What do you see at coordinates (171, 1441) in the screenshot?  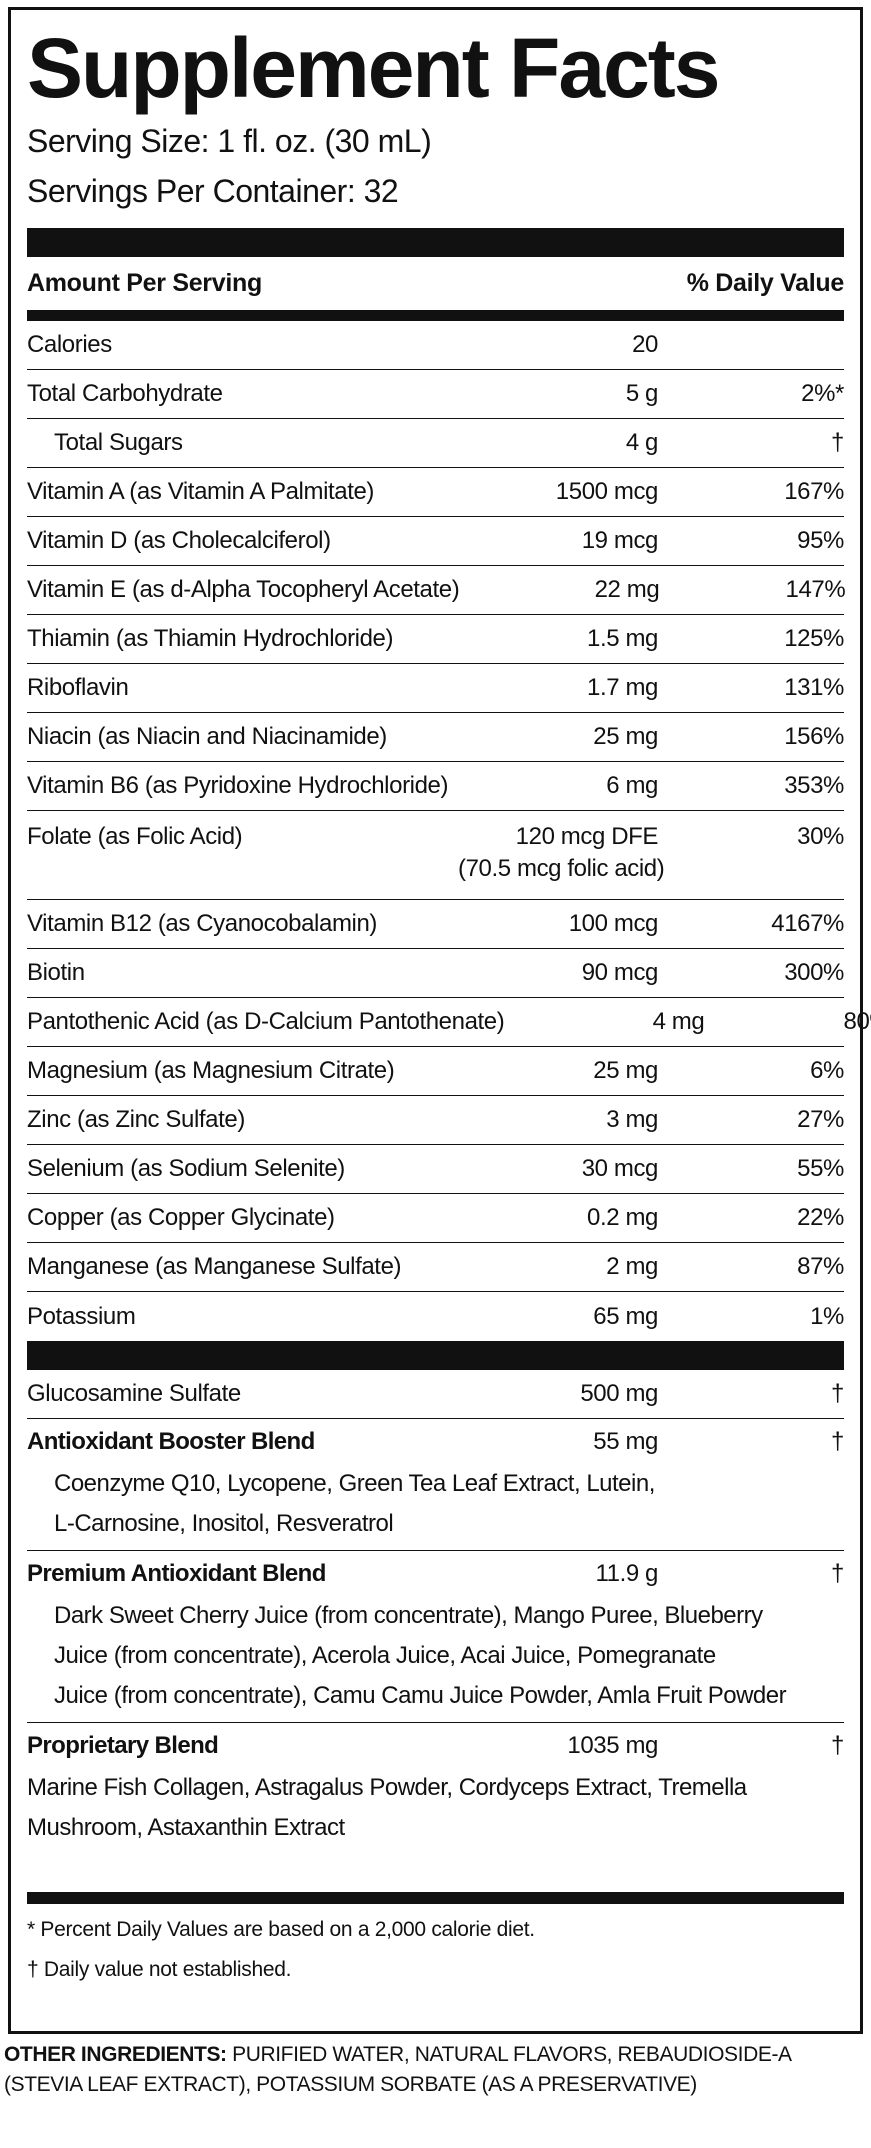 I see `blend-name: Antioxidant Booster Blend` at bounding box center [171, 1441].